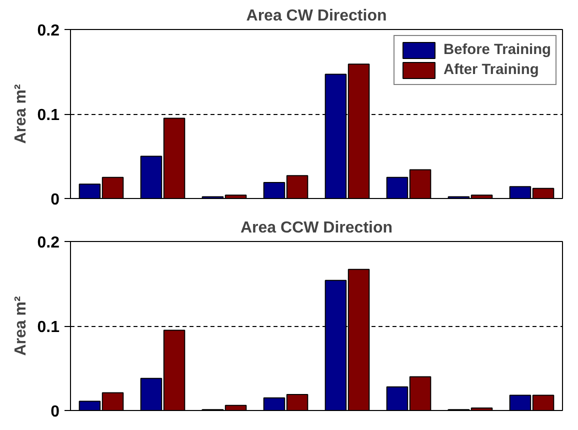  What do you see at coordinates (497, 50) in the screenshot?
I see `legend-label: Before Training` at bounding box center [497, 50].